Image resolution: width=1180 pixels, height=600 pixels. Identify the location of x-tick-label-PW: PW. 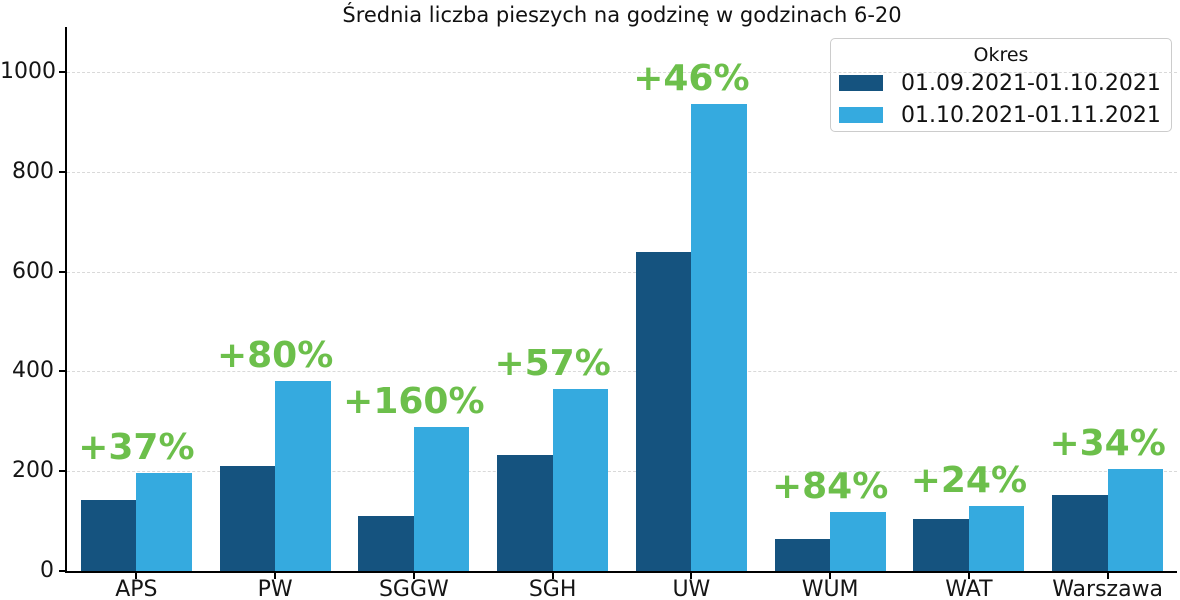
(275, 588).